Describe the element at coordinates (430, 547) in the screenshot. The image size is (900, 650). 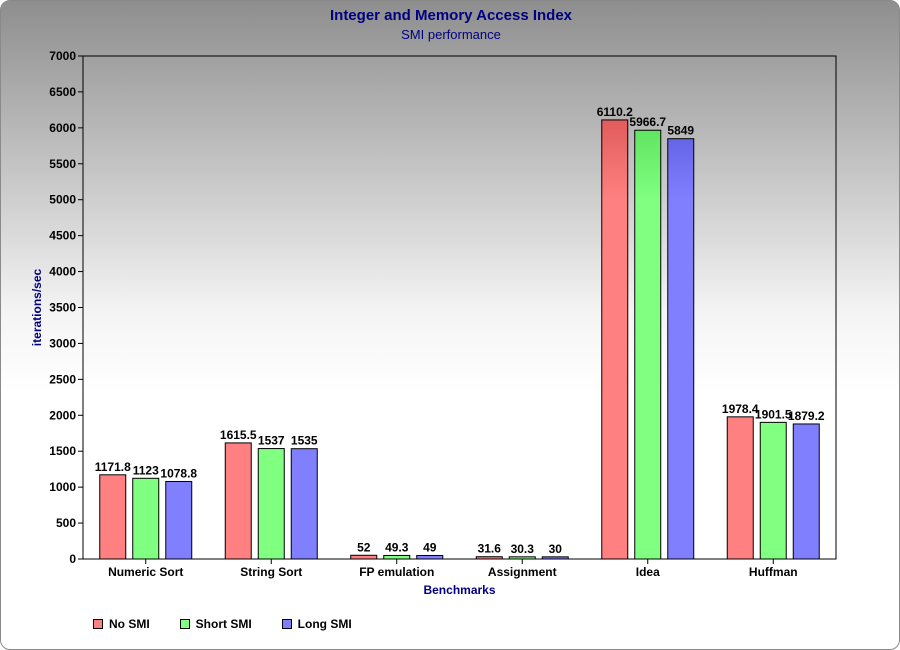
I see `data-label: 49` at that location.